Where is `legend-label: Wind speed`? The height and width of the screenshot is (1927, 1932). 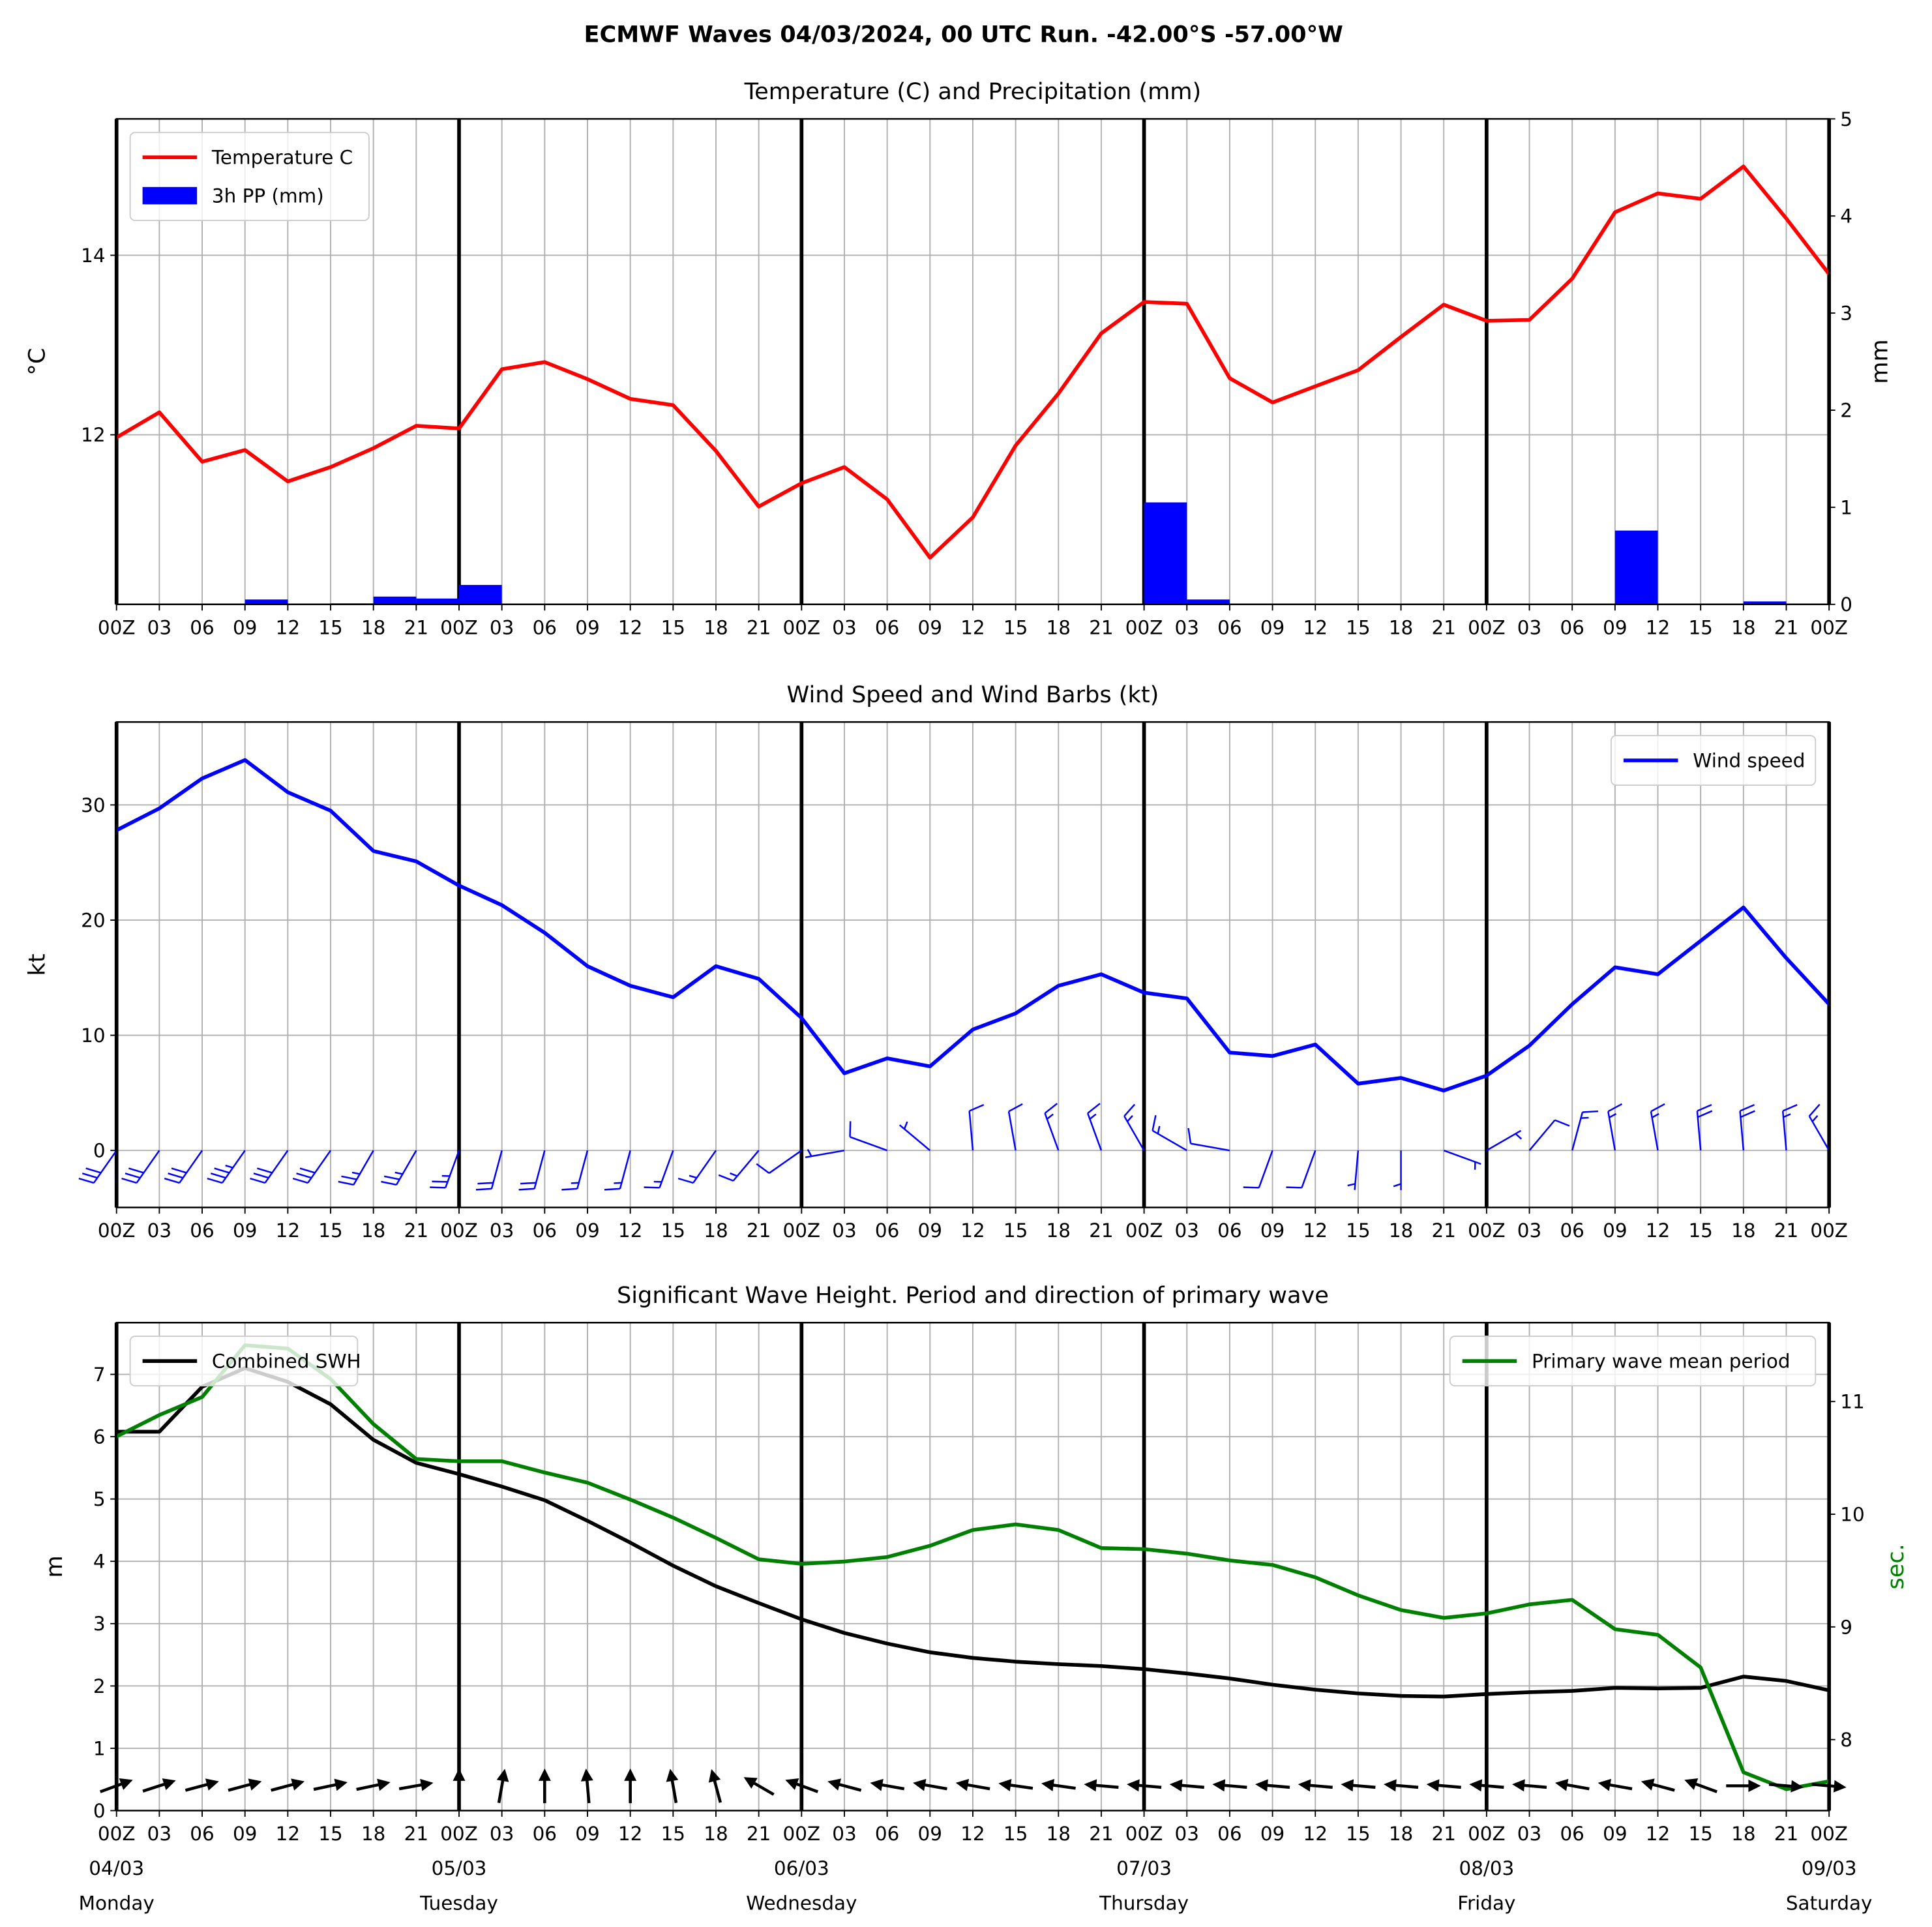
legend-label: Wind speed is located at coordinates (1749, 760).